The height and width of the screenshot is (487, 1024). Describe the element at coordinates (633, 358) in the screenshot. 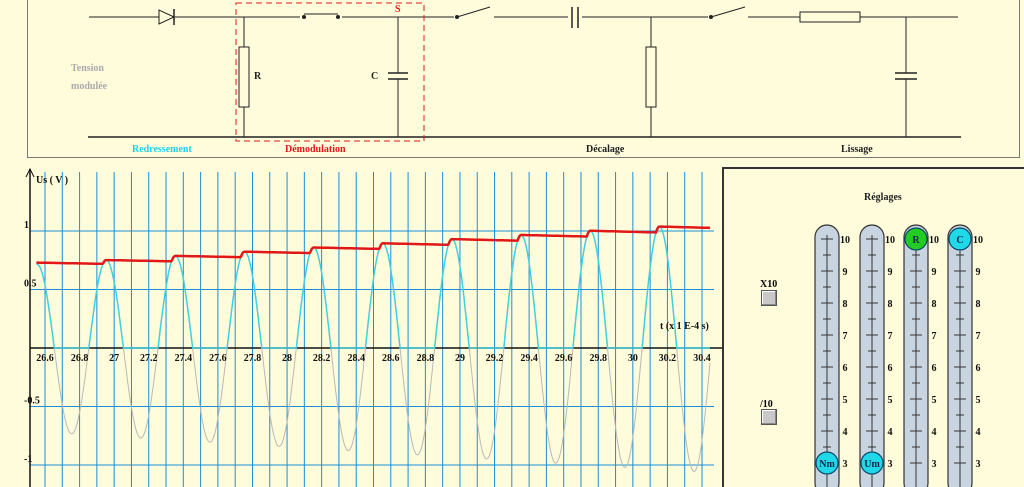

I see `x-tick-label: 30` at that location.